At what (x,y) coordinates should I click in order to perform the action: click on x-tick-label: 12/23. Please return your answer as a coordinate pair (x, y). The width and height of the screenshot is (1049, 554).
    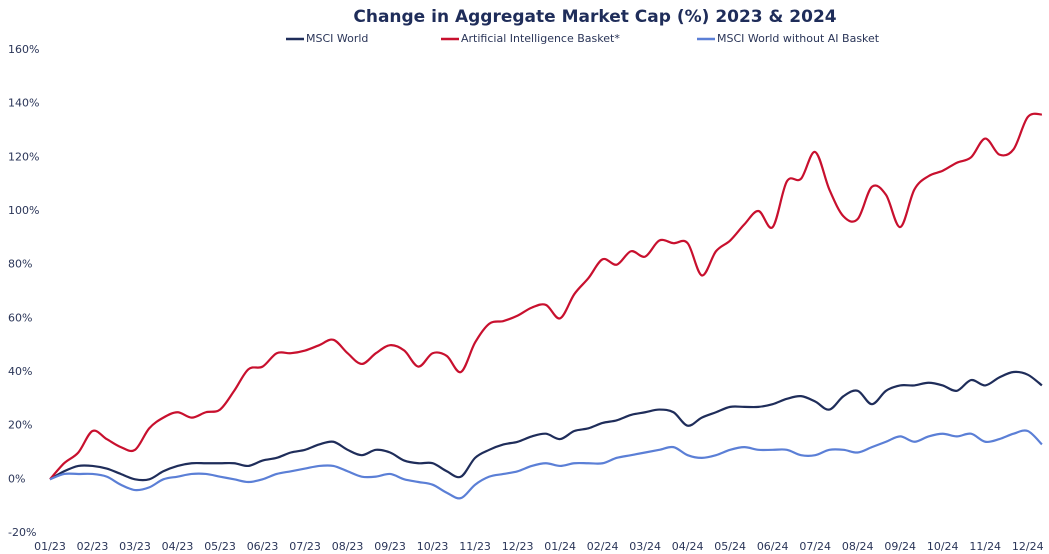
    Looking at the image, I should click on (518, 546).